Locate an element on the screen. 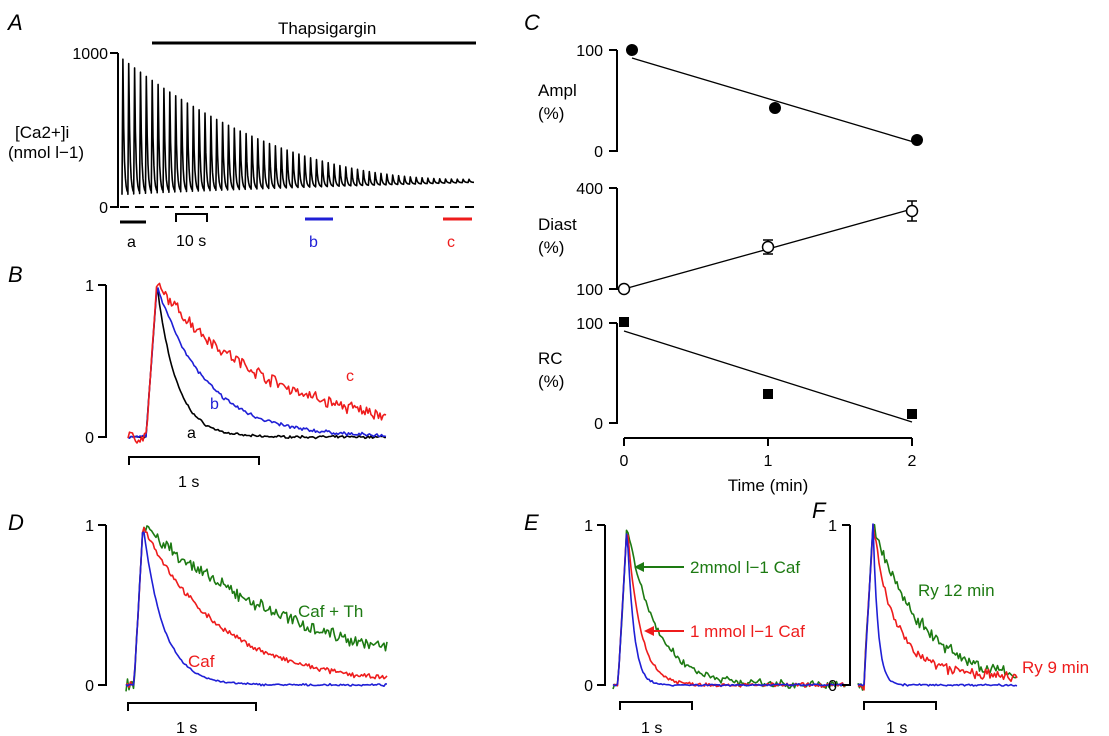  panel-c-ampl-ylabel-unit: (%) is located at coordinates (551, 113).